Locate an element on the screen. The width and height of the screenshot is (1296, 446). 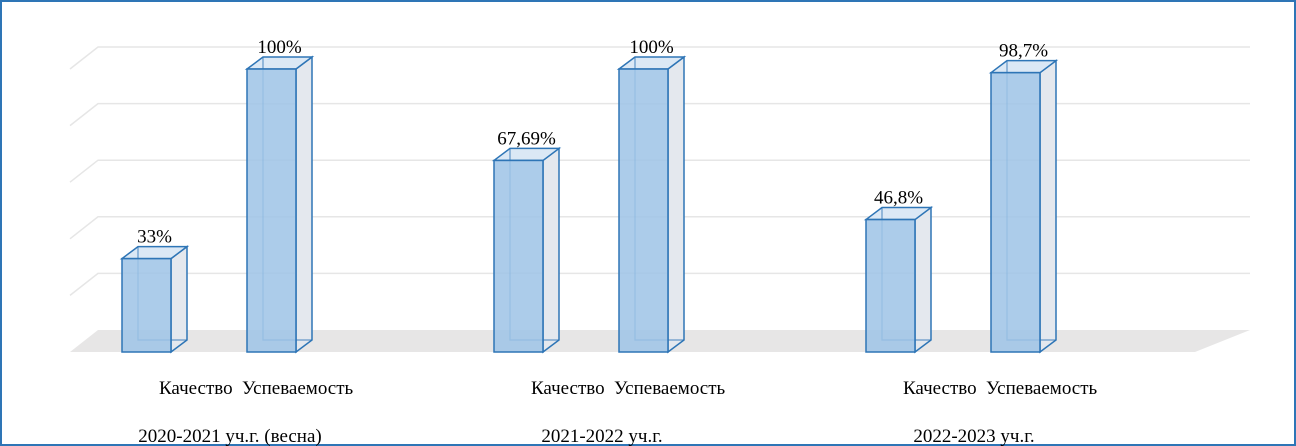
data-label: 33% is located at coordinates (154, 237).